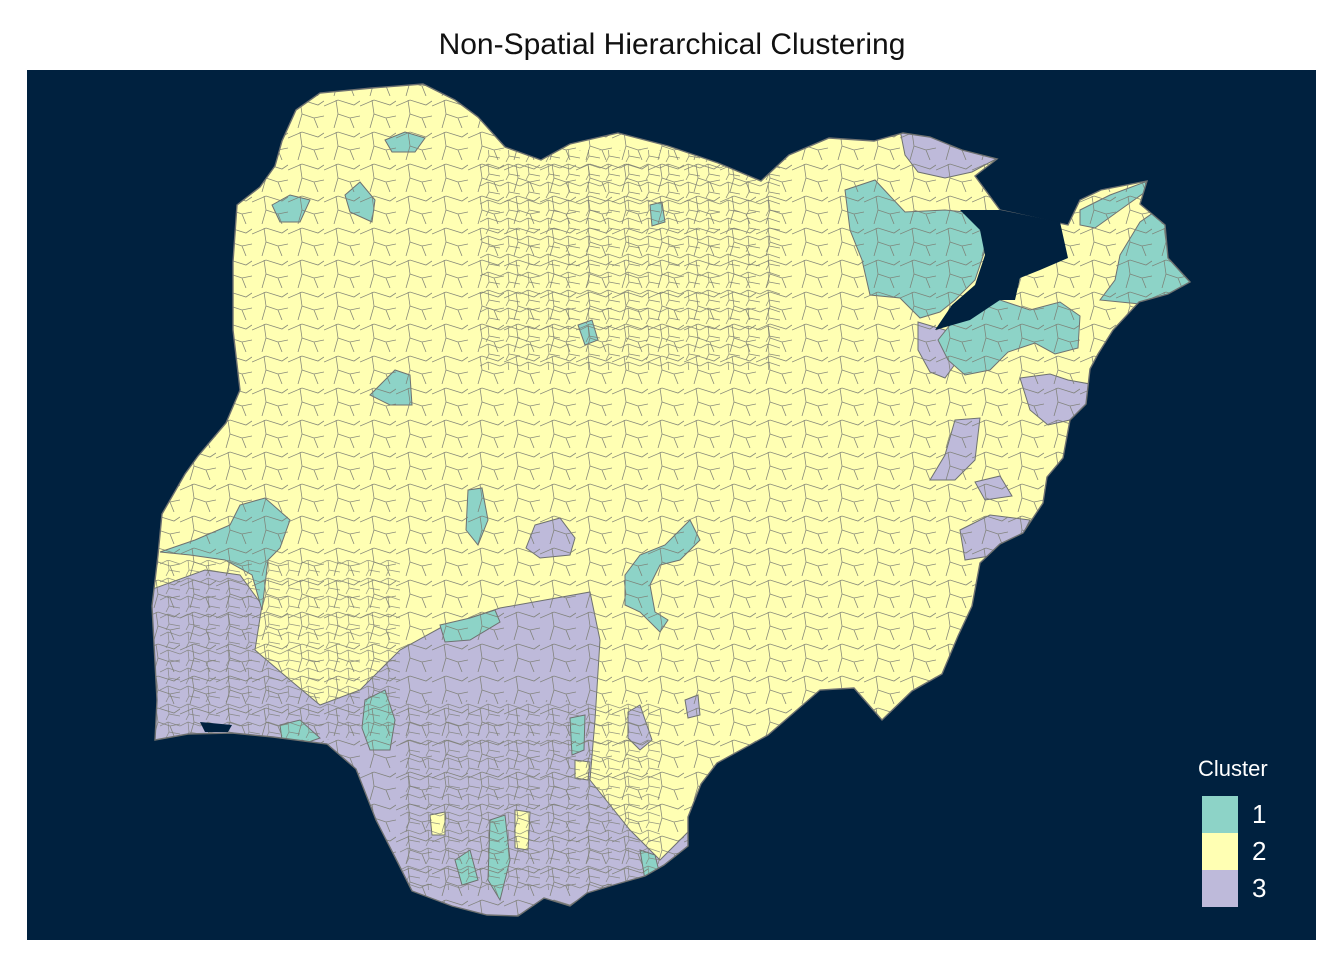 The width and height of the screenshot is (1344, 960). I want to click on legend-item-cluster-1: 1, so click(1235, 814).